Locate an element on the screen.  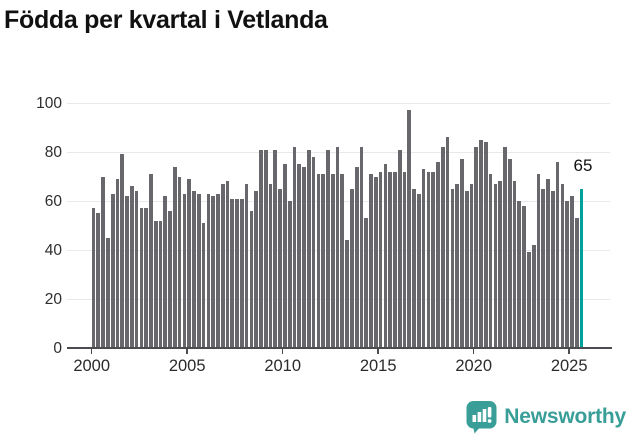
y-axis-tick-label: 100 is located at coordinates (49, 103).